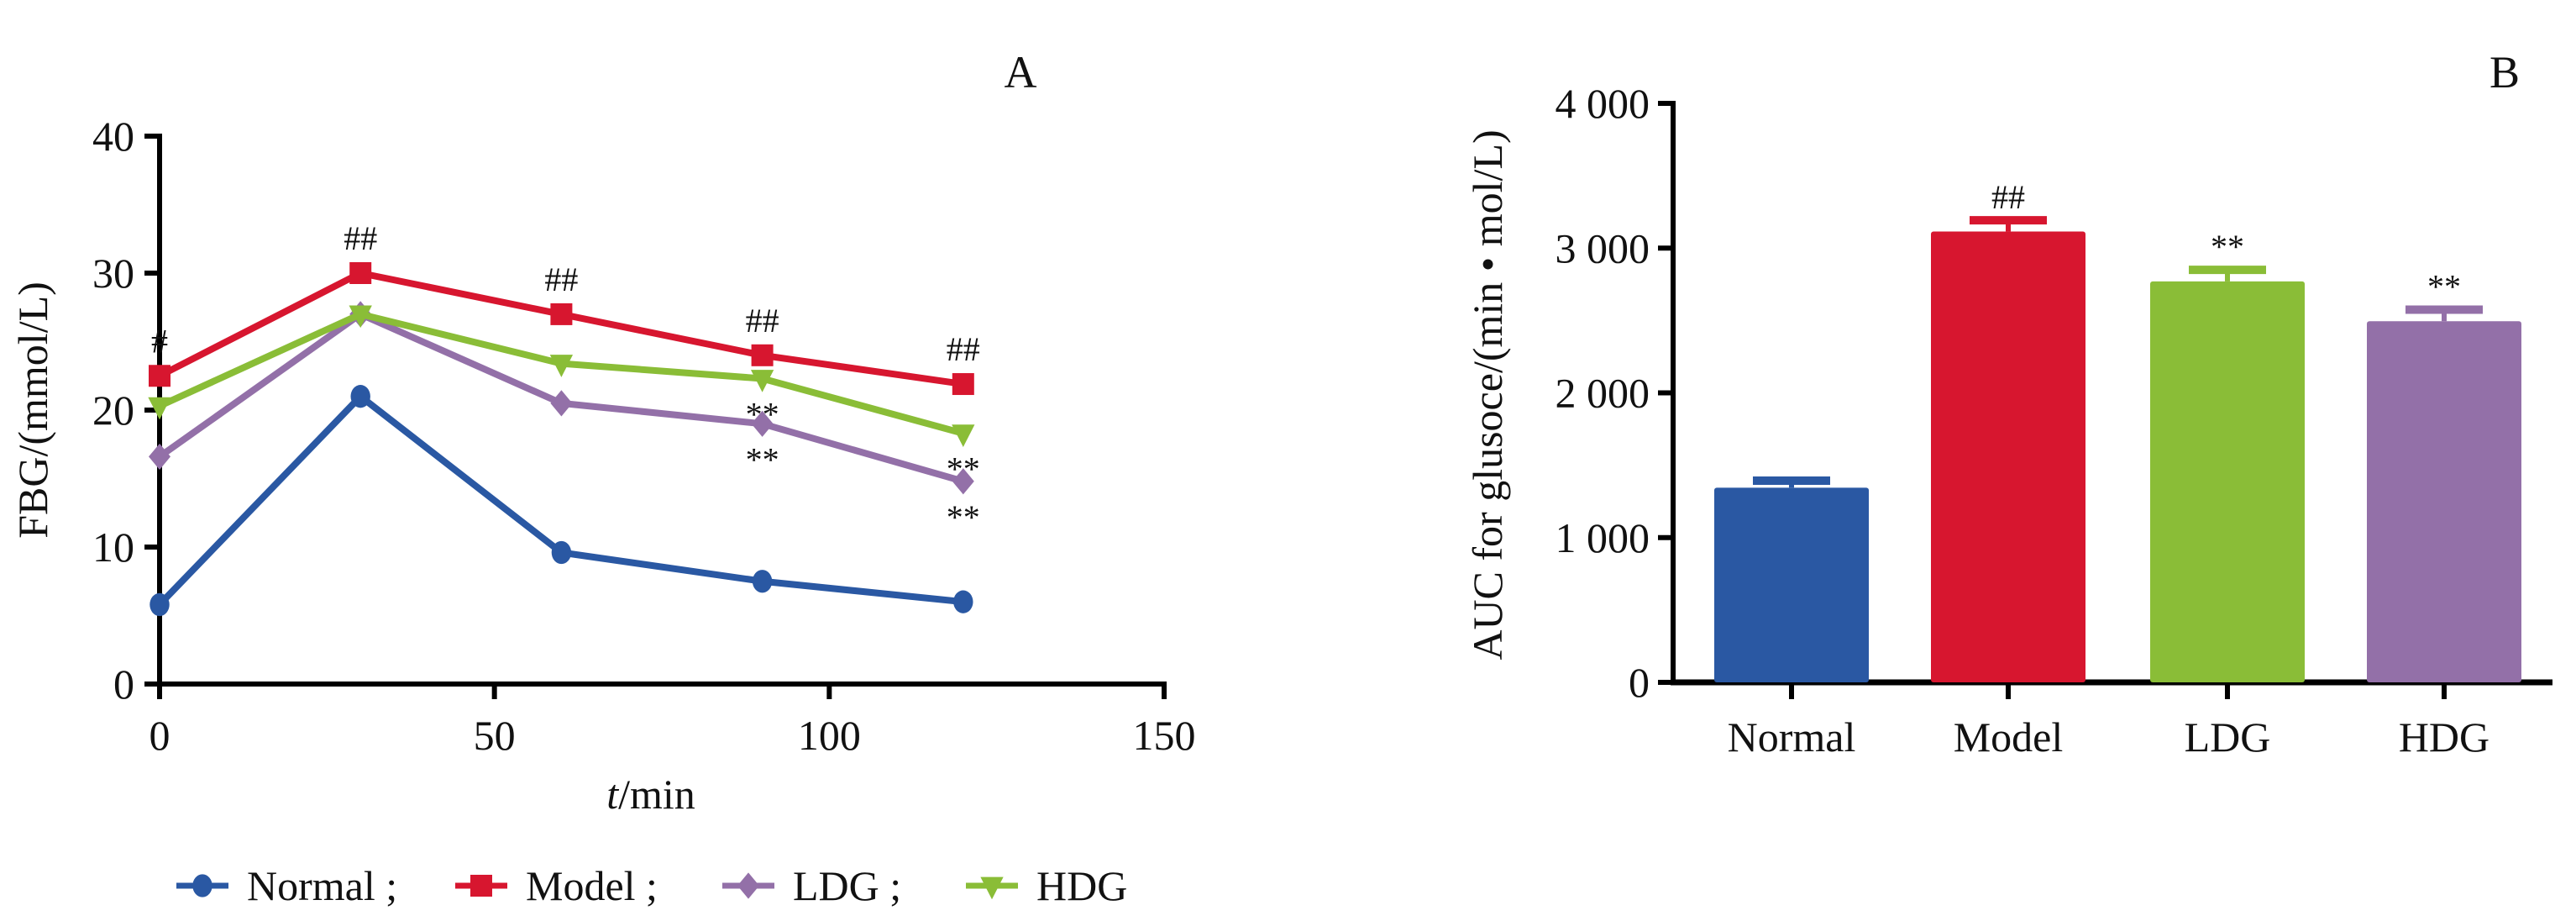 The width and height of the screenshot is (2576, 921). I want to click on bar-group-normal: Normal, so click(1791, 618).